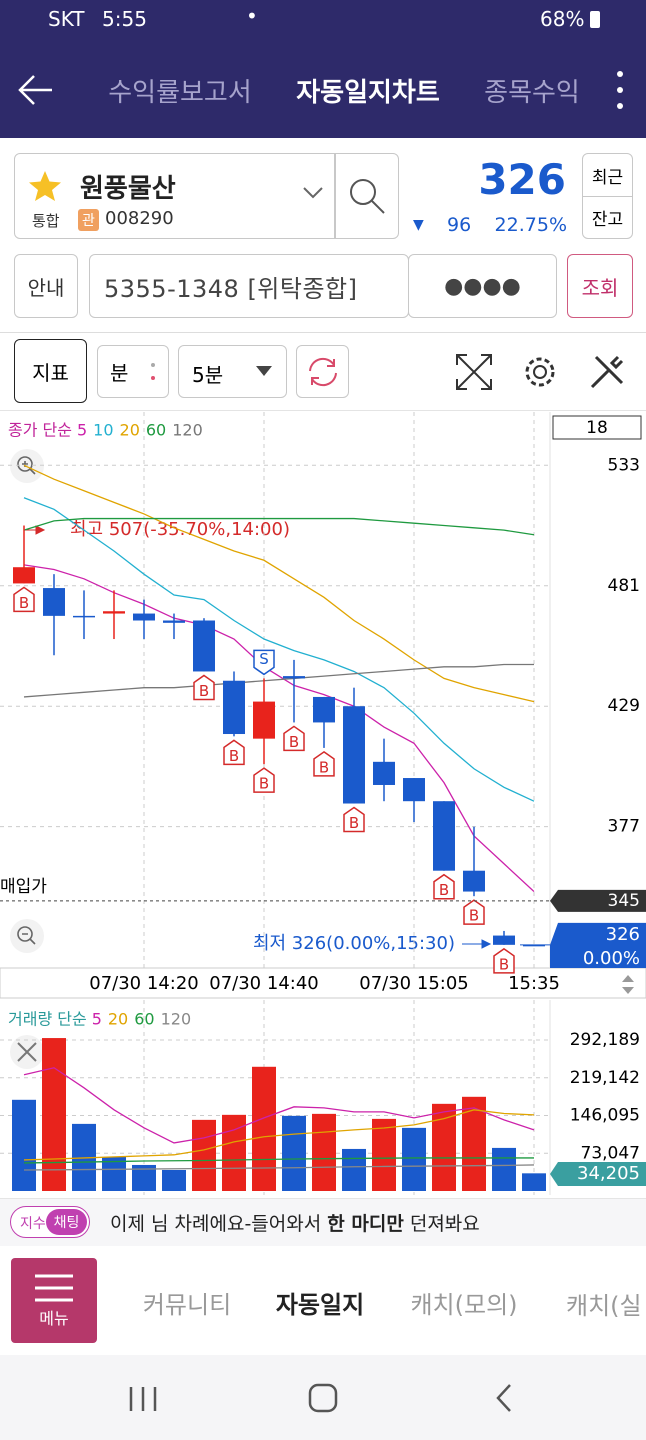  I want to click on purchase-label: 매입가, so click(23, 887).